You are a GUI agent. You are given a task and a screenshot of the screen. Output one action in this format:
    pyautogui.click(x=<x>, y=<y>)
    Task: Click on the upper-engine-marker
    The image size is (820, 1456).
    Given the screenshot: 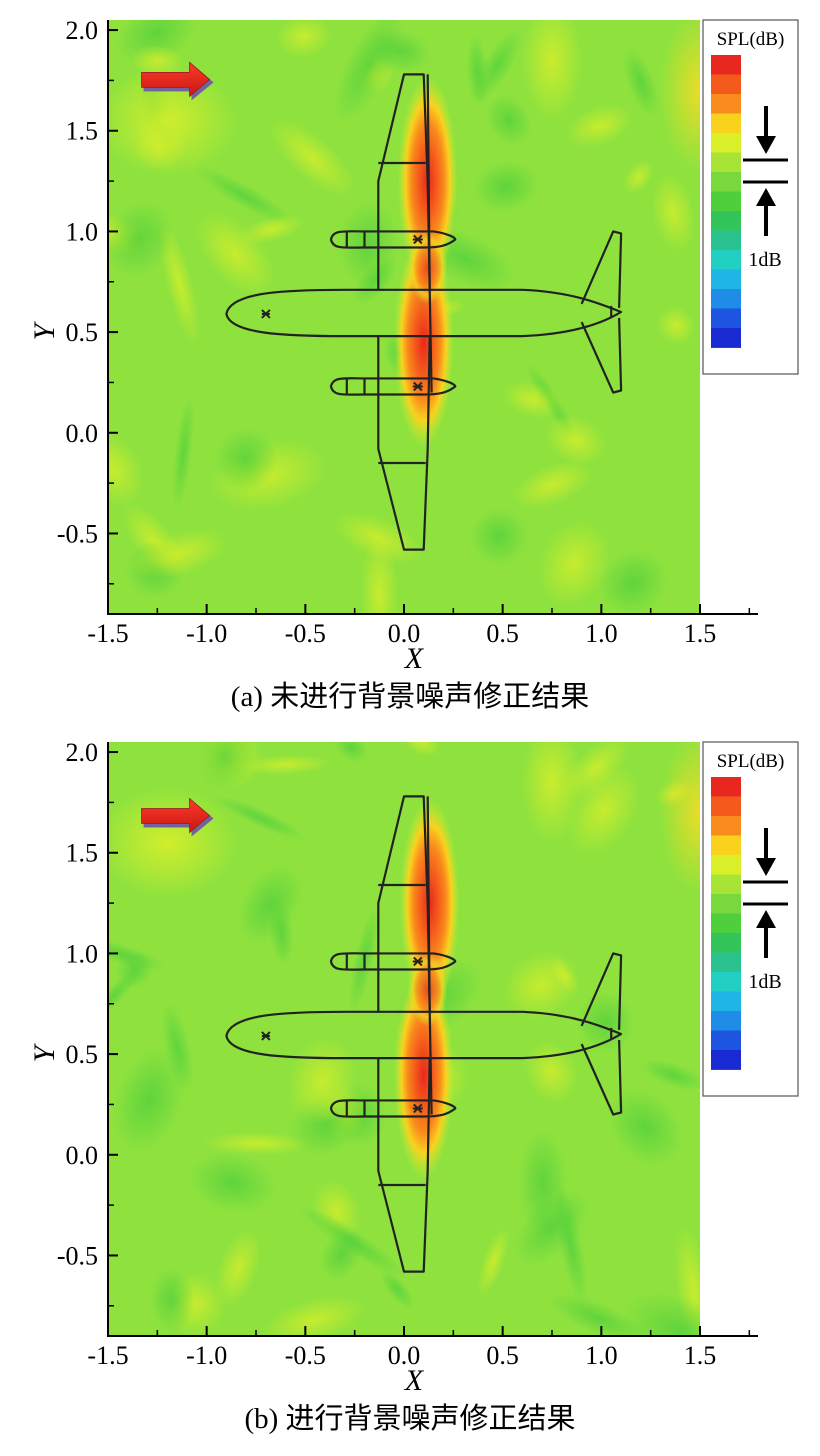 What is the action you would take?
    pyautogui.click(x=417, y=961)
    